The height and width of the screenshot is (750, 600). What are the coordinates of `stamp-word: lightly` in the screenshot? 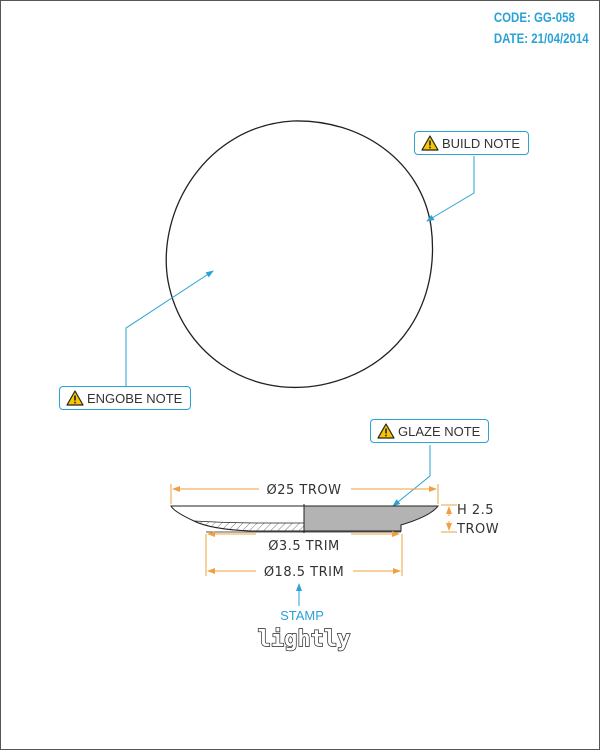 It's located at (304, 639).